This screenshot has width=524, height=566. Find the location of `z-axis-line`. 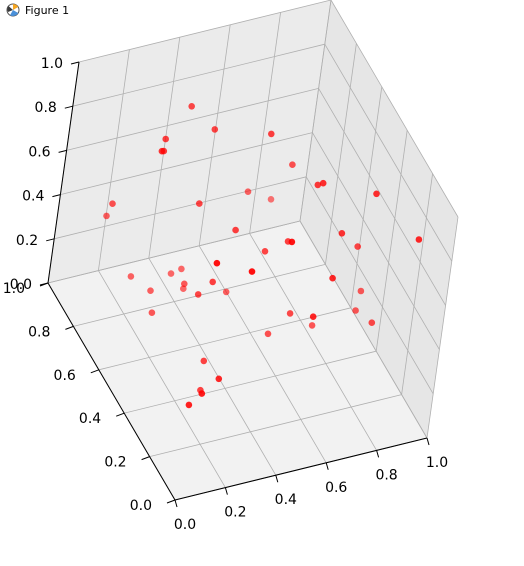

z-axis-line is located at coordinates (63, 172).